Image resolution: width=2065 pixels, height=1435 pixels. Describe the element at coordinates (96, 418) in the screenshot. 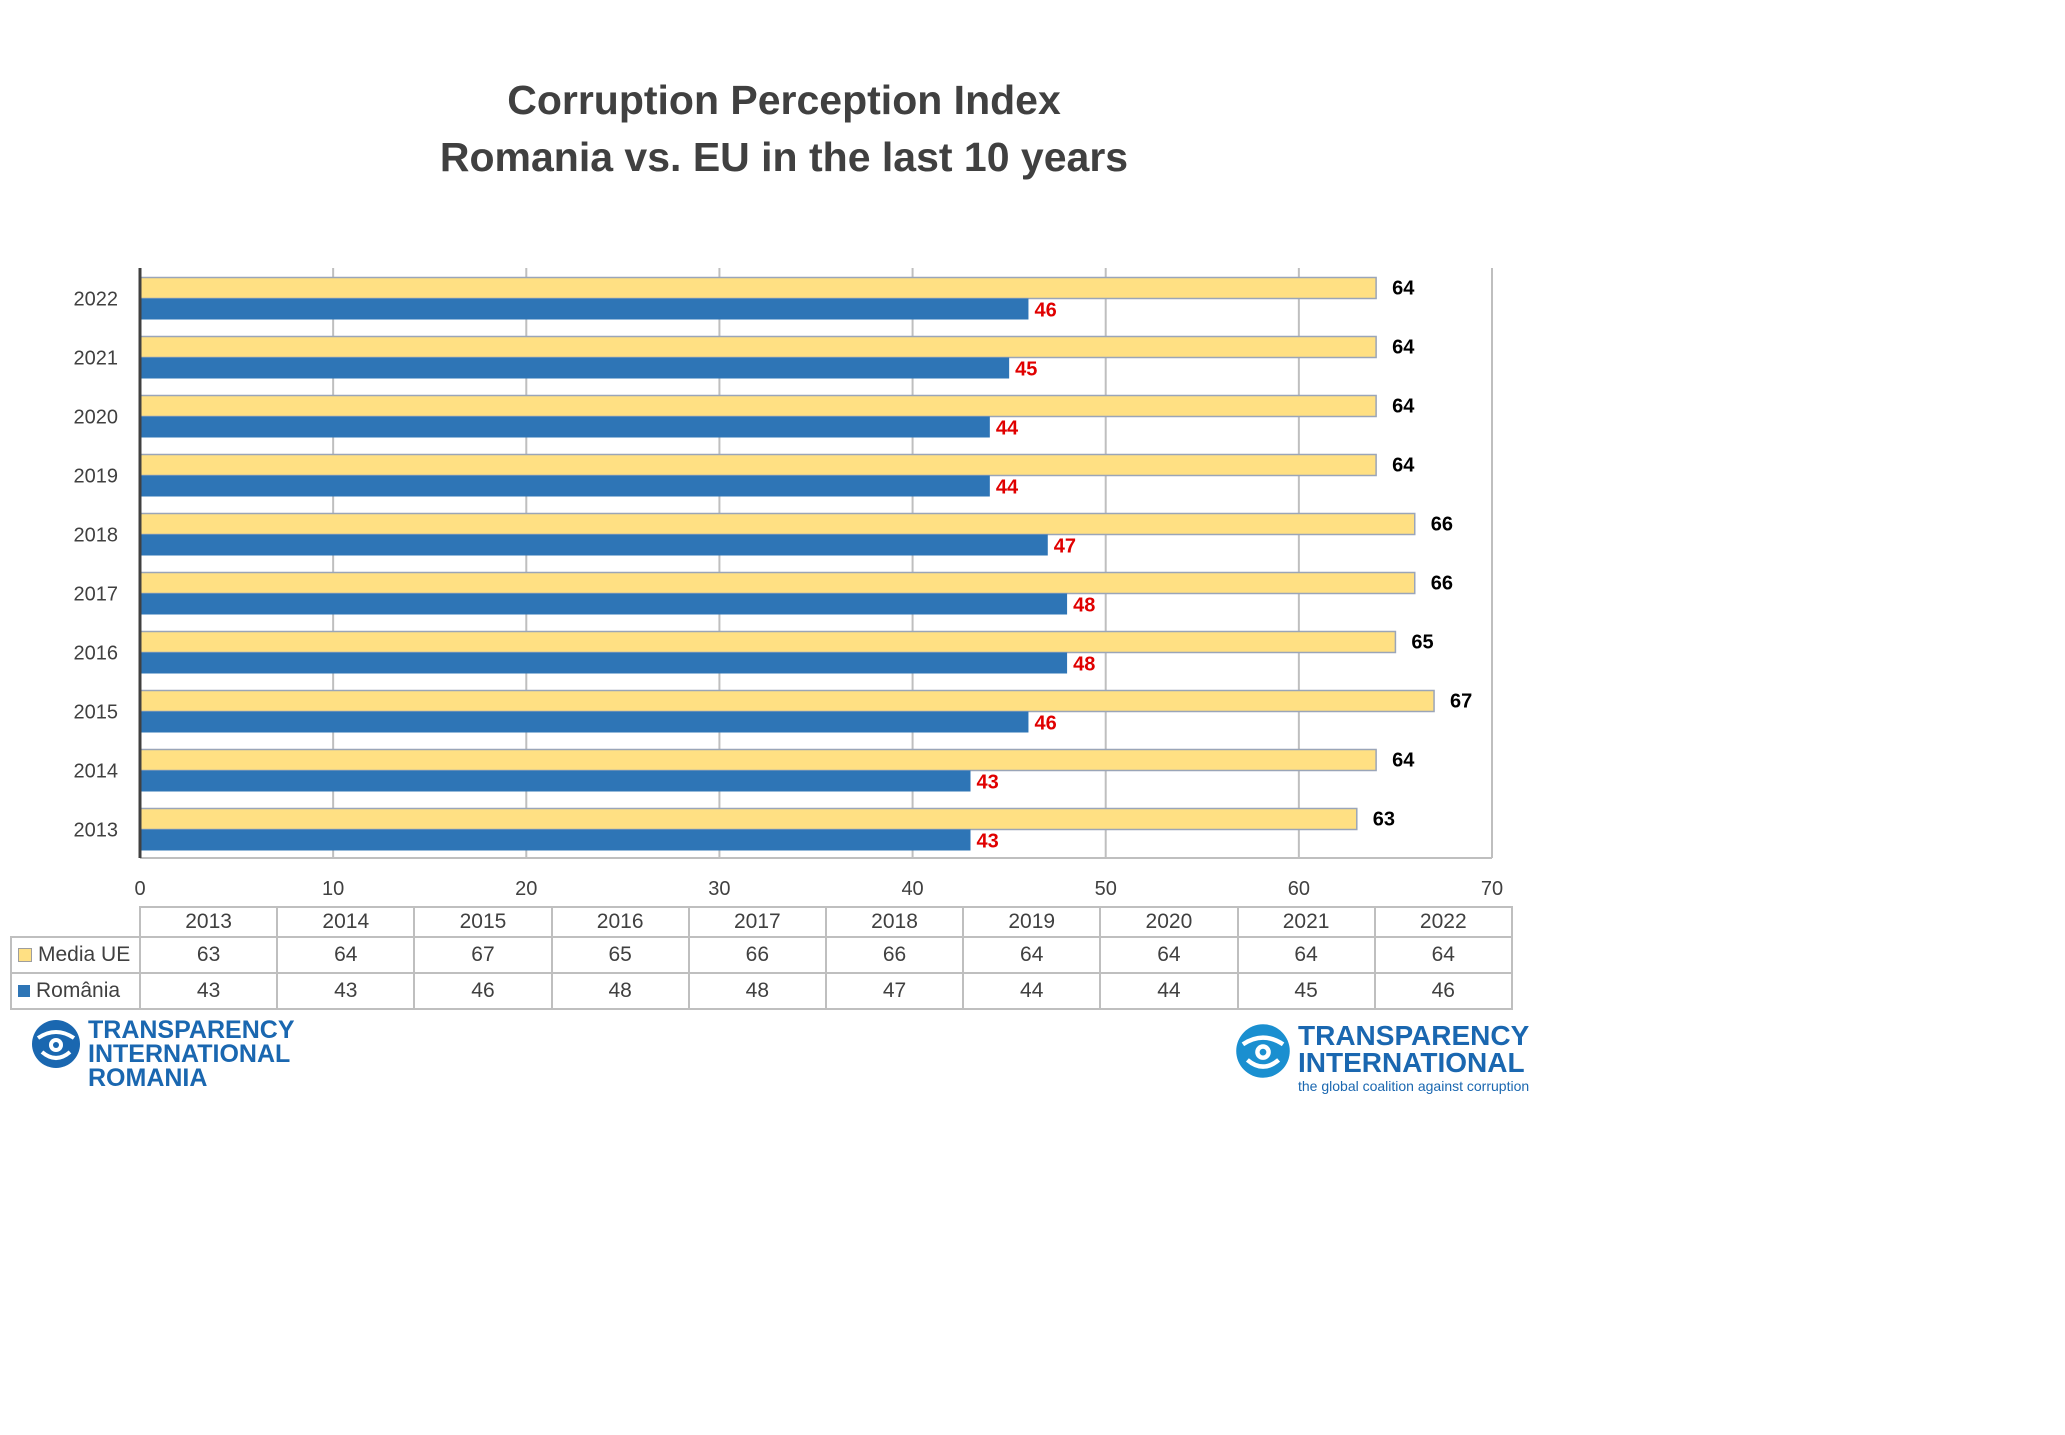

I see `y-category-label: 2020` at that location.